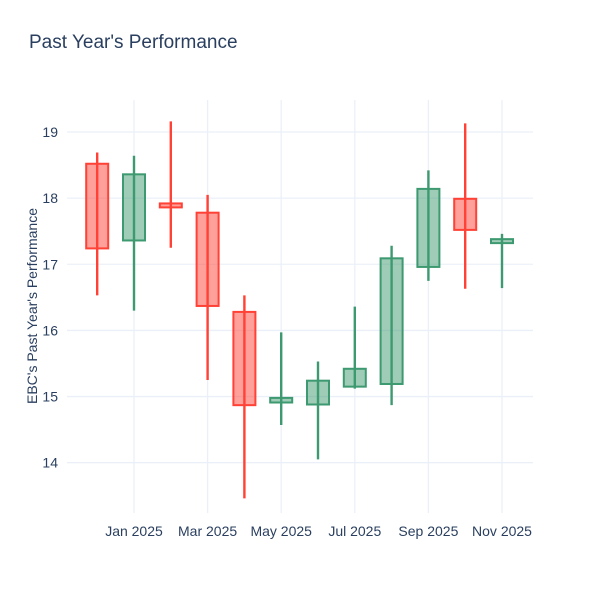 This screenshot has width=600, height=600. What do you see at coordinates (134, 531) in the screenshot?
I see `x-tick-label: Jan 2025` at bounding box center [134, 531].